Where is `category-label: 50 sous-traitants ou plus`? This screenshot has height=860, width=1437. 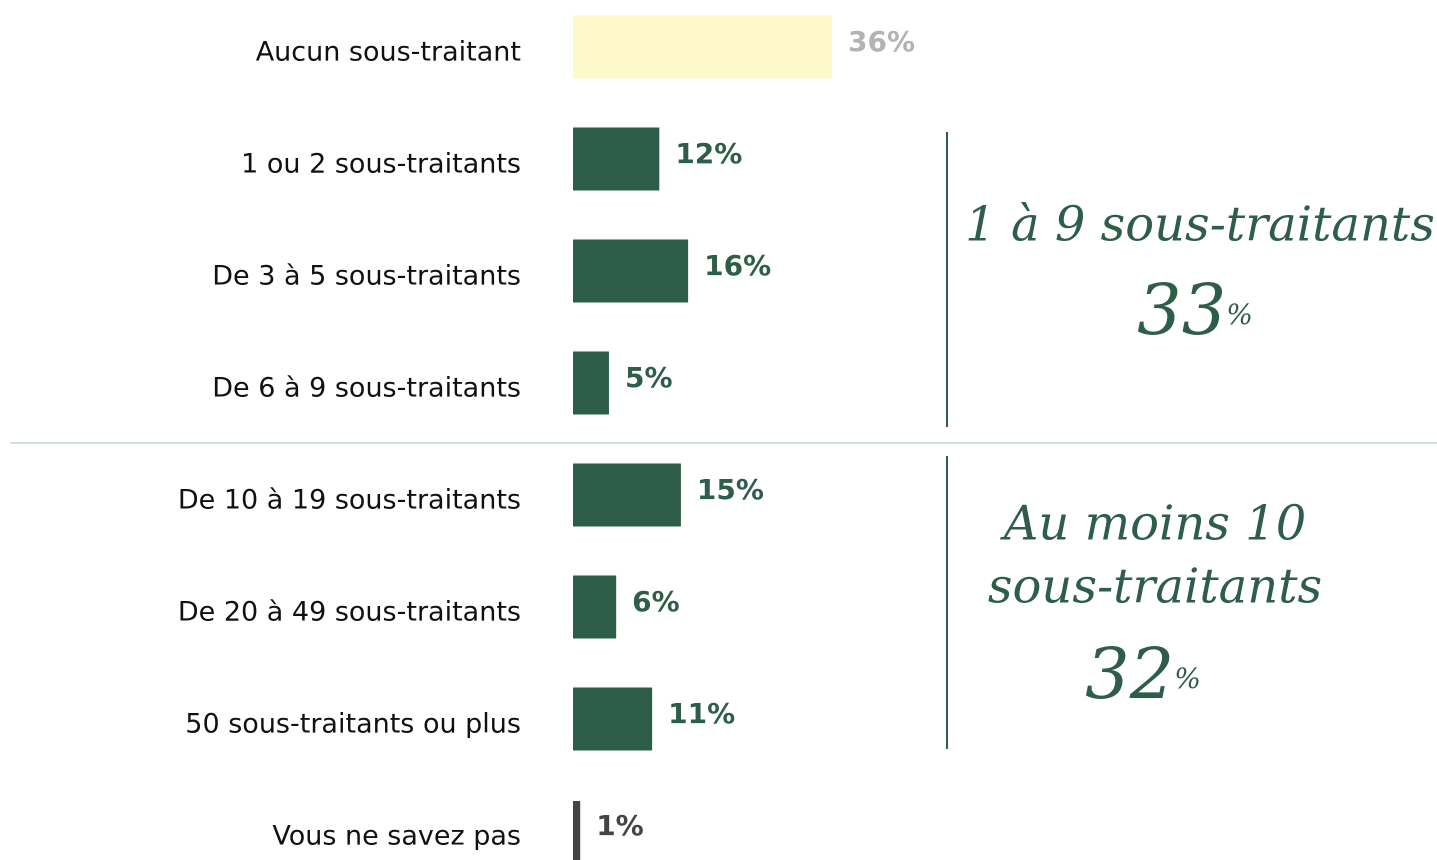
category-label: 50 sous-traitants ou plus is located at coordinates (353, 724).